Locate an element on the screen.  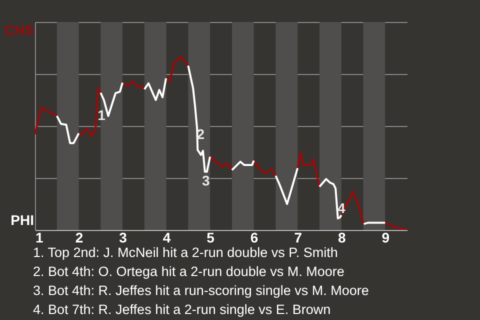
x-tick-label: 9 is located at coordinates (386, 238).